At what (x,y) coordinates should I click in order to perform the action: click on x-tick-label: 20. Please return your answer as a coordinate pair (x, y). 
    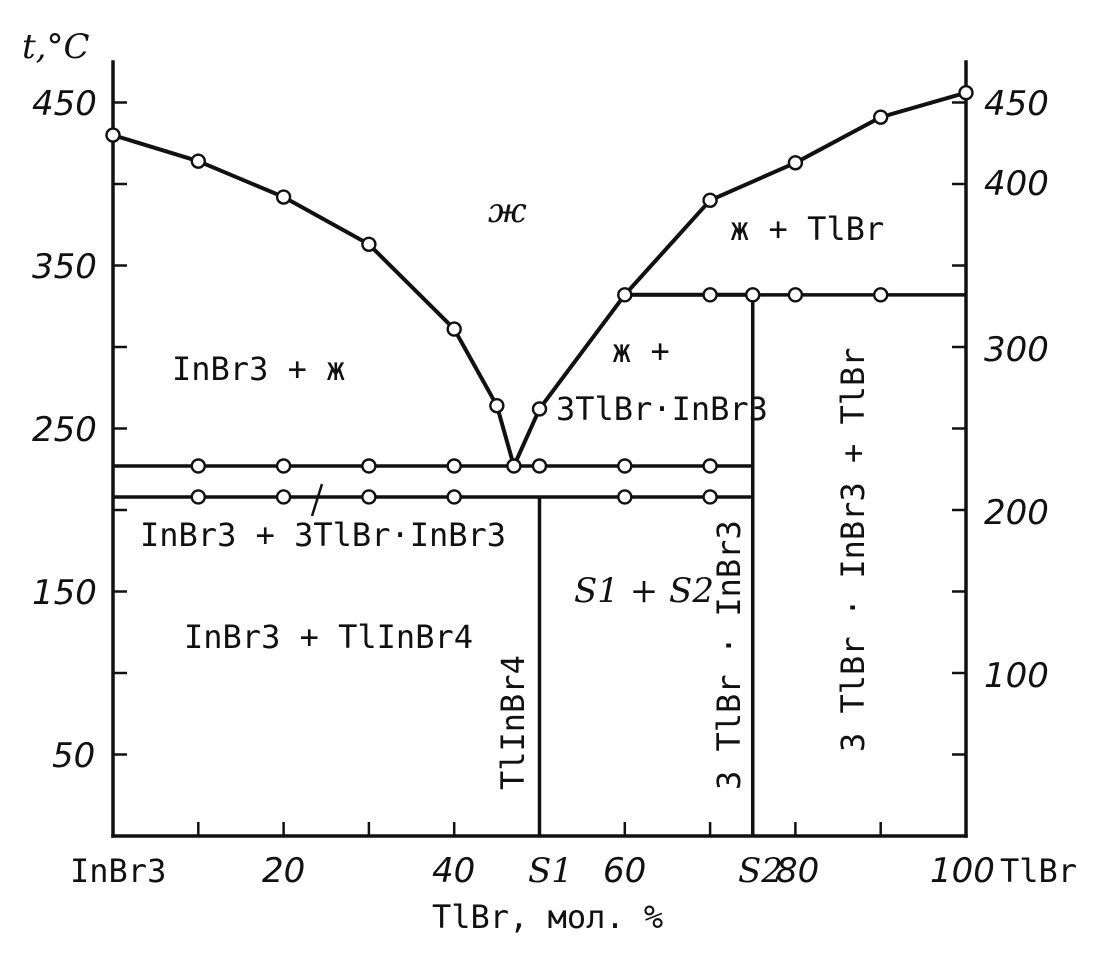
    Looking at the image, I should click on (283, 871).